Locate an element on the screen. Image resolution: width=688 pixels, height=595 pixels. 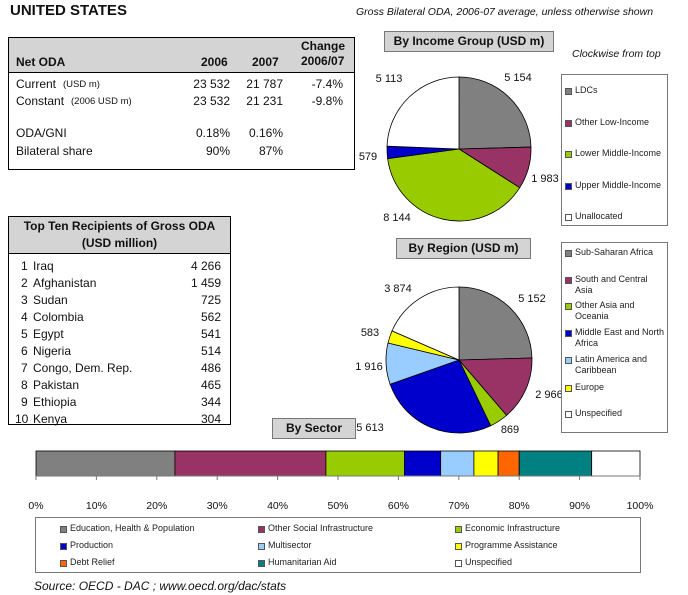
x-tick-label: 40% is located at coordinates (277, 506).